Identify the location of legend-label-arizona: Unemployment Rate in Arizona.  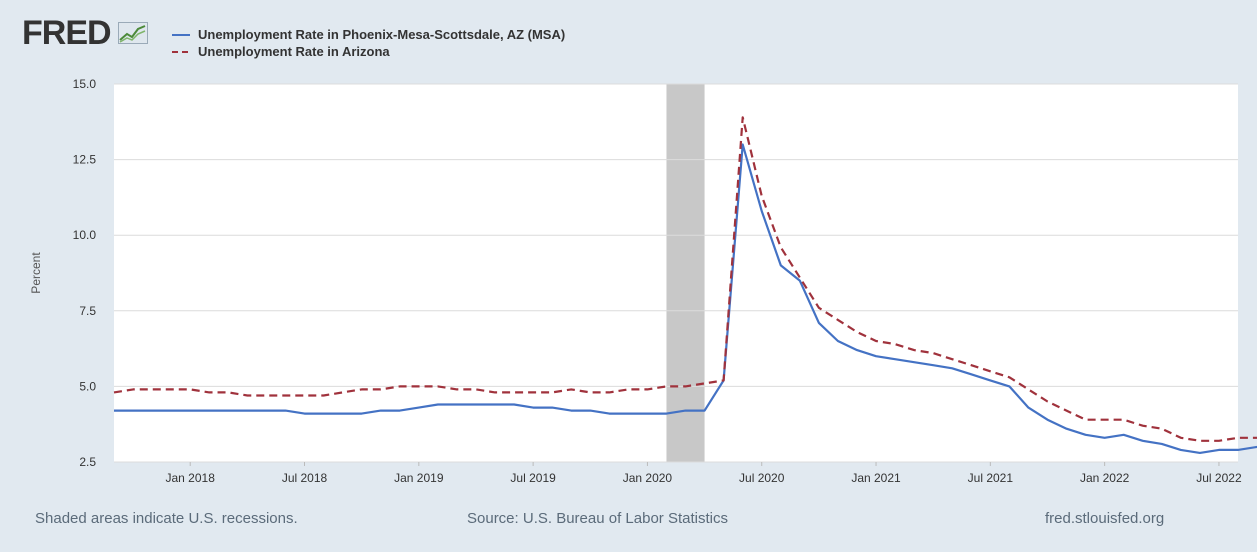
(294, 51).